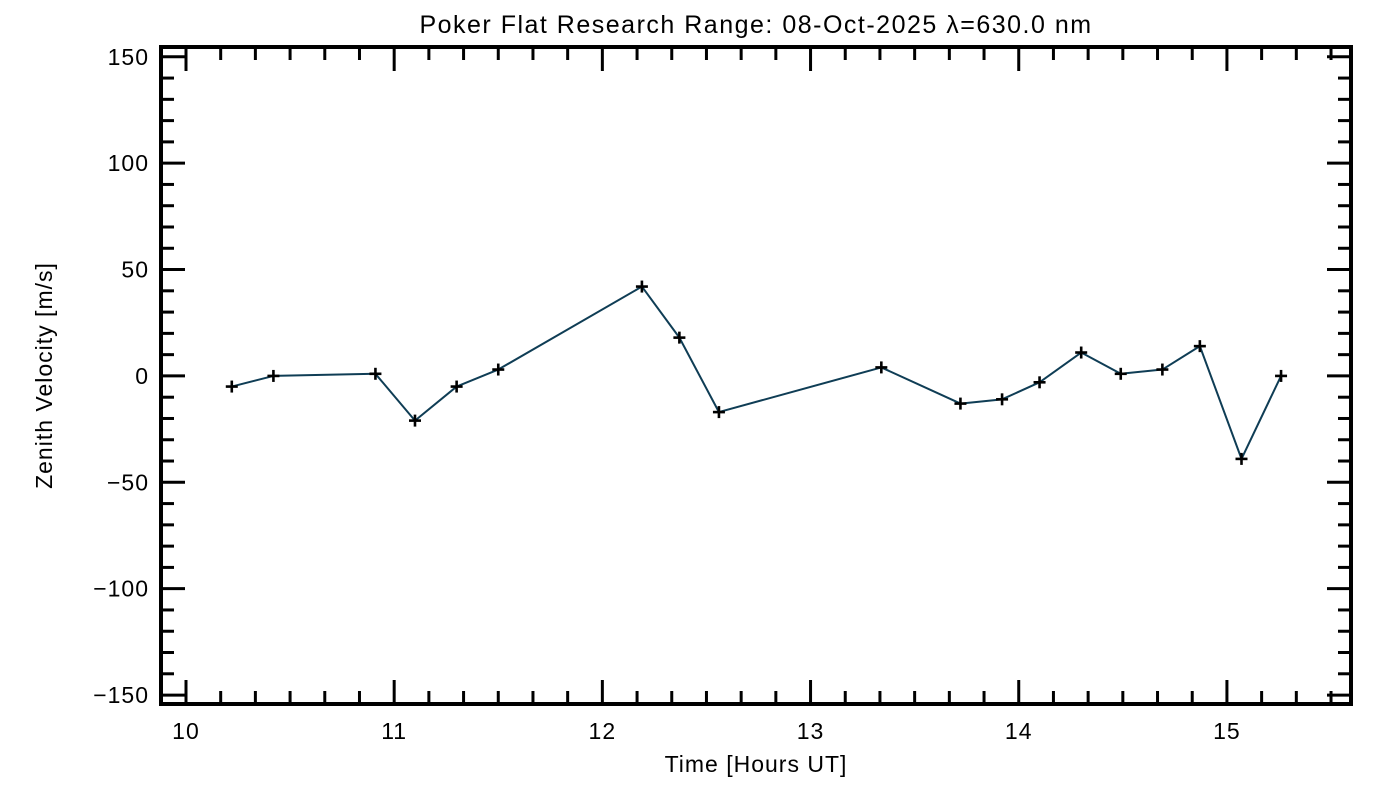  I want to click on y-tick-label: 100, so click(128, 163).